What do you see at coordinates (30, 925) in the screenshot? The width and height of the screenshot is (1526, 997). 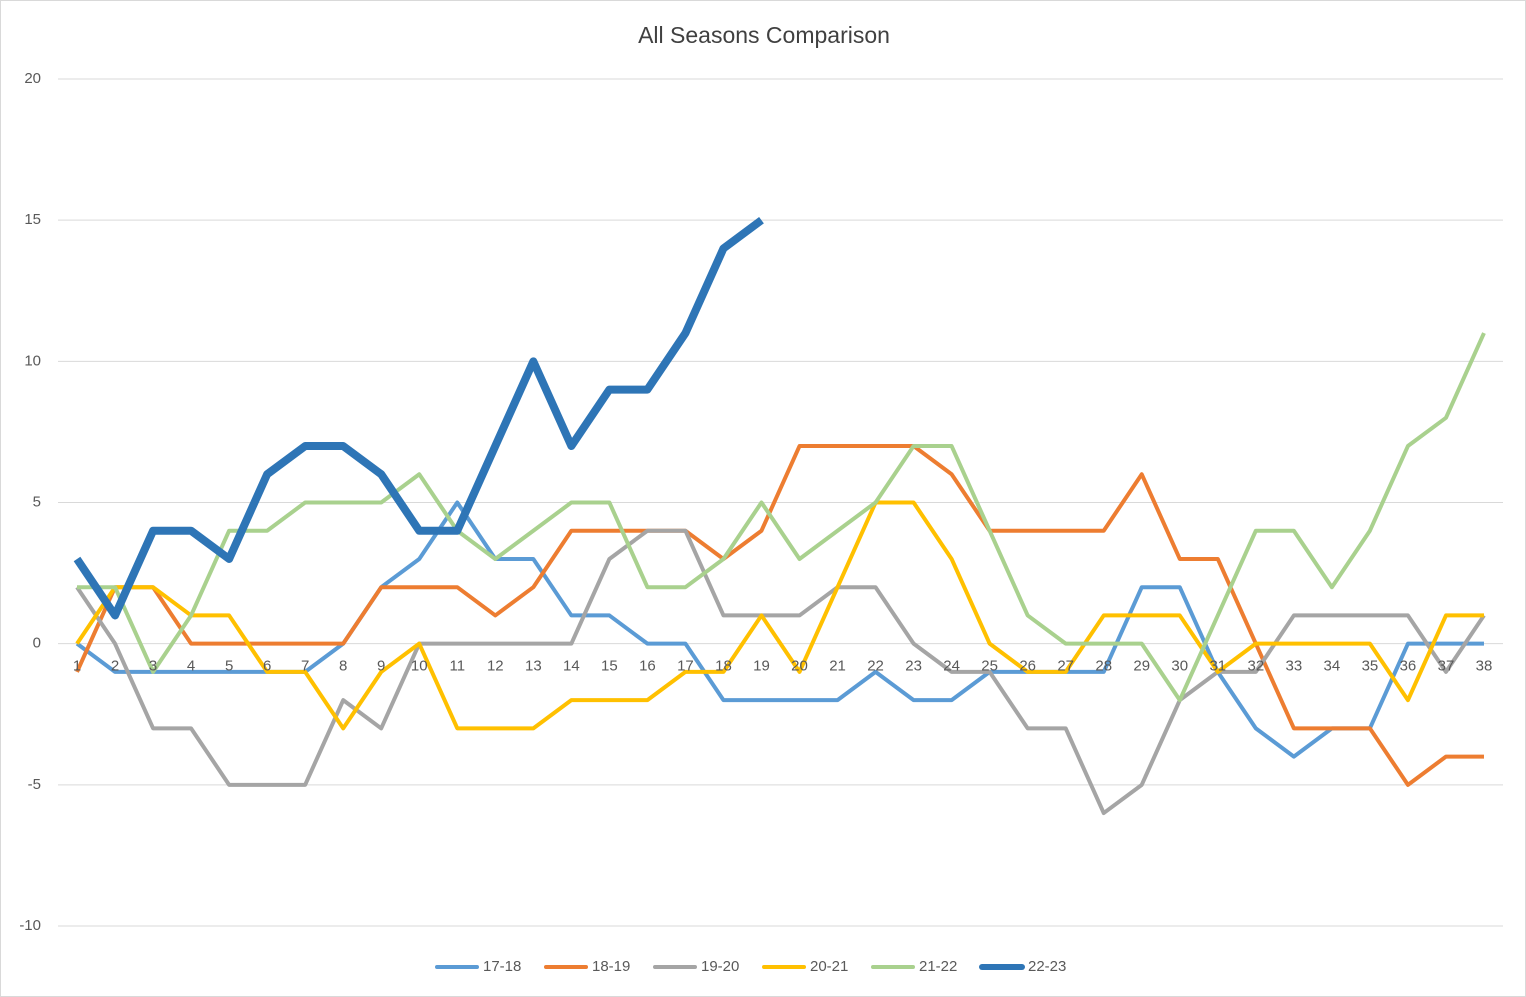 I see `y-tick-label: -10` at bounding box center [30, 925].